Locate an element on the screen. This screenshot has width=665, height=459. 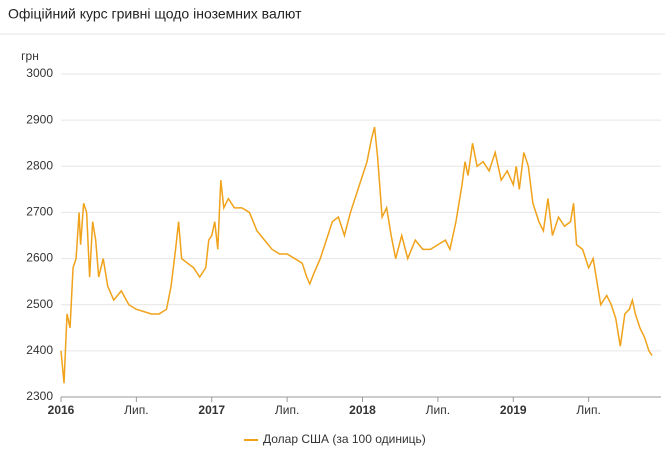
x-tick-label: 2017 is located at coordinates (211, 410).